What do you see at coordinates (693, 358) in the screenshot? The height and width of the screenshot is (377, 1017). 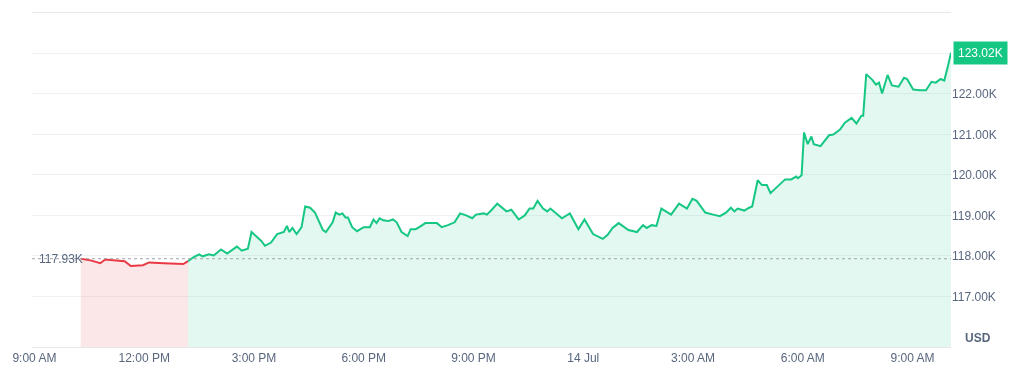 I see `x-tick-label: 3:00 AM` at bounding box center [693, 358].